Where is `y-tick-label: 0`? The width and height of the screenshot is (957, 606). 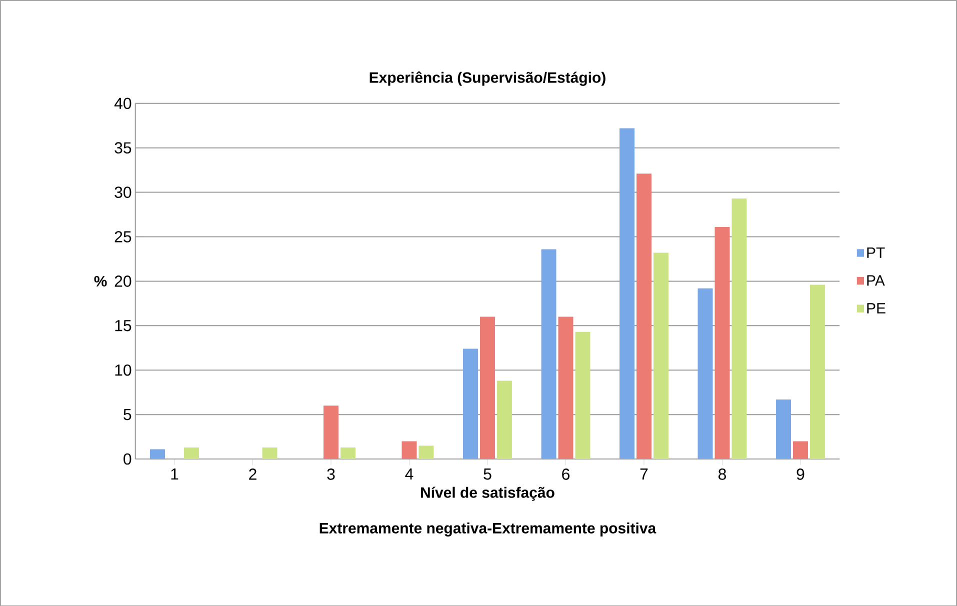 y-tick-label: 0 is located at coordinates (128, 459).